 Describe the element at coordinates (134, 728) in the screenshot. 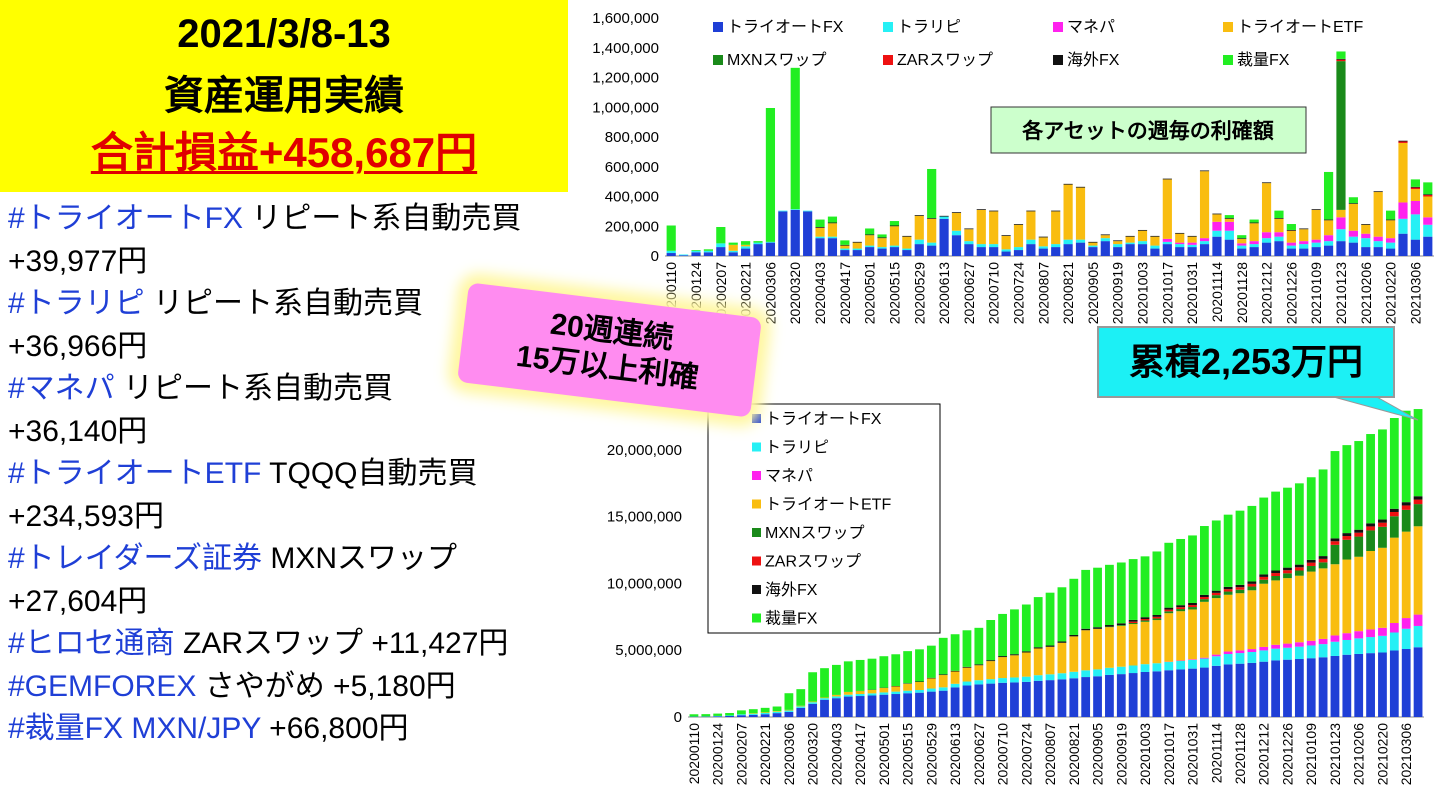

I see `result-tag: #裁量FX MXN/JPY` at that location.